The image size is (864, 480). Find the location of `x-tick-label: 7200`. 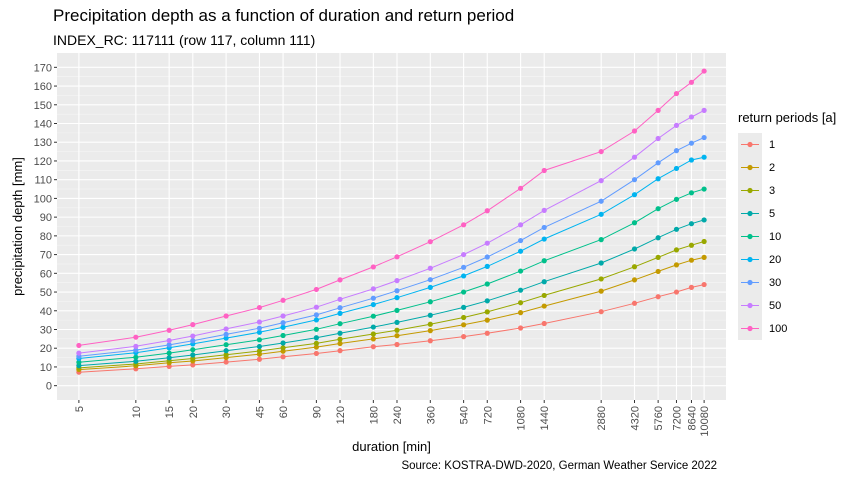

x-tick-label: 7200 is located at coordinates (677, 418).